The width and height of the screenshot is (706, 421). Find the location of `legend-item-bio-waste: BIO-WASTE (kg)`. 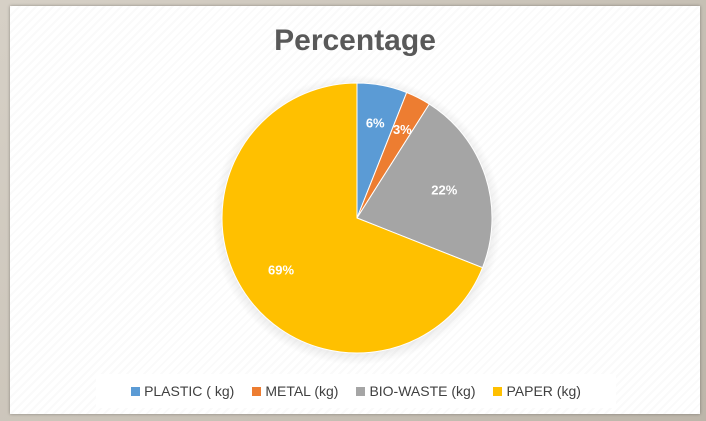

legend-item-bio-waste: BIO-WASTE (kg) is located at coordinates (415, 391).